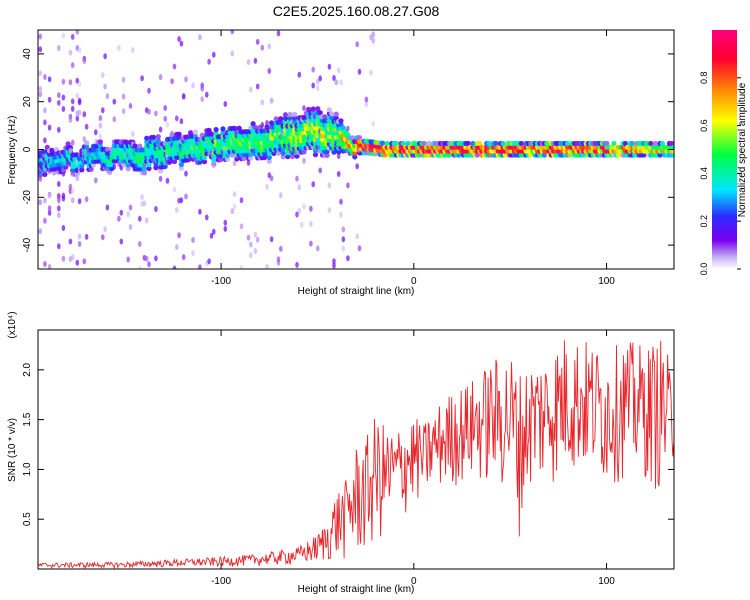  What do you see at coordinates (221, 581) in the screenshot?
I see `x-tick-label: -100` at bounding box center [221, 581].